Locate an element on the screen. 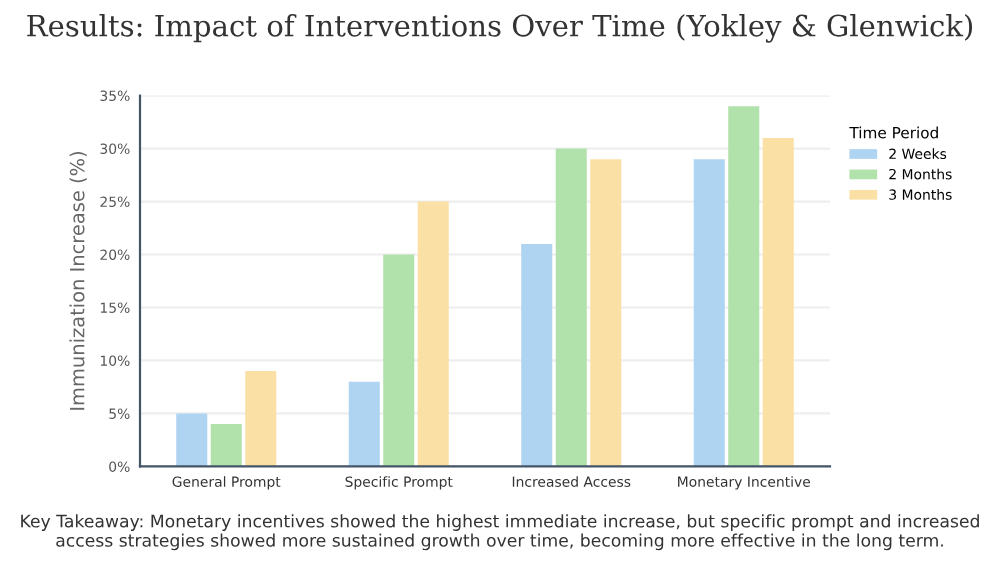  text: Key Takeaway: Monetary incentives showed the highest immediate increase, but specific prompt and increased access strategies showed more sustained growth over time, becoming more effective in the long term. is located at coordinates (500, 532).